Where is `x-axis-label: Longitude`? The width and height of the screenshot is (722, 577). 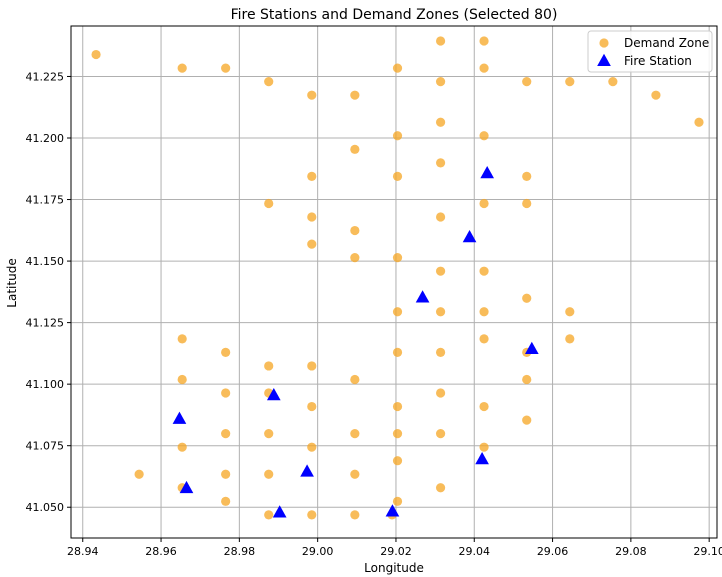
x-axis-label: Longitude is located at coordinates (394, 568).